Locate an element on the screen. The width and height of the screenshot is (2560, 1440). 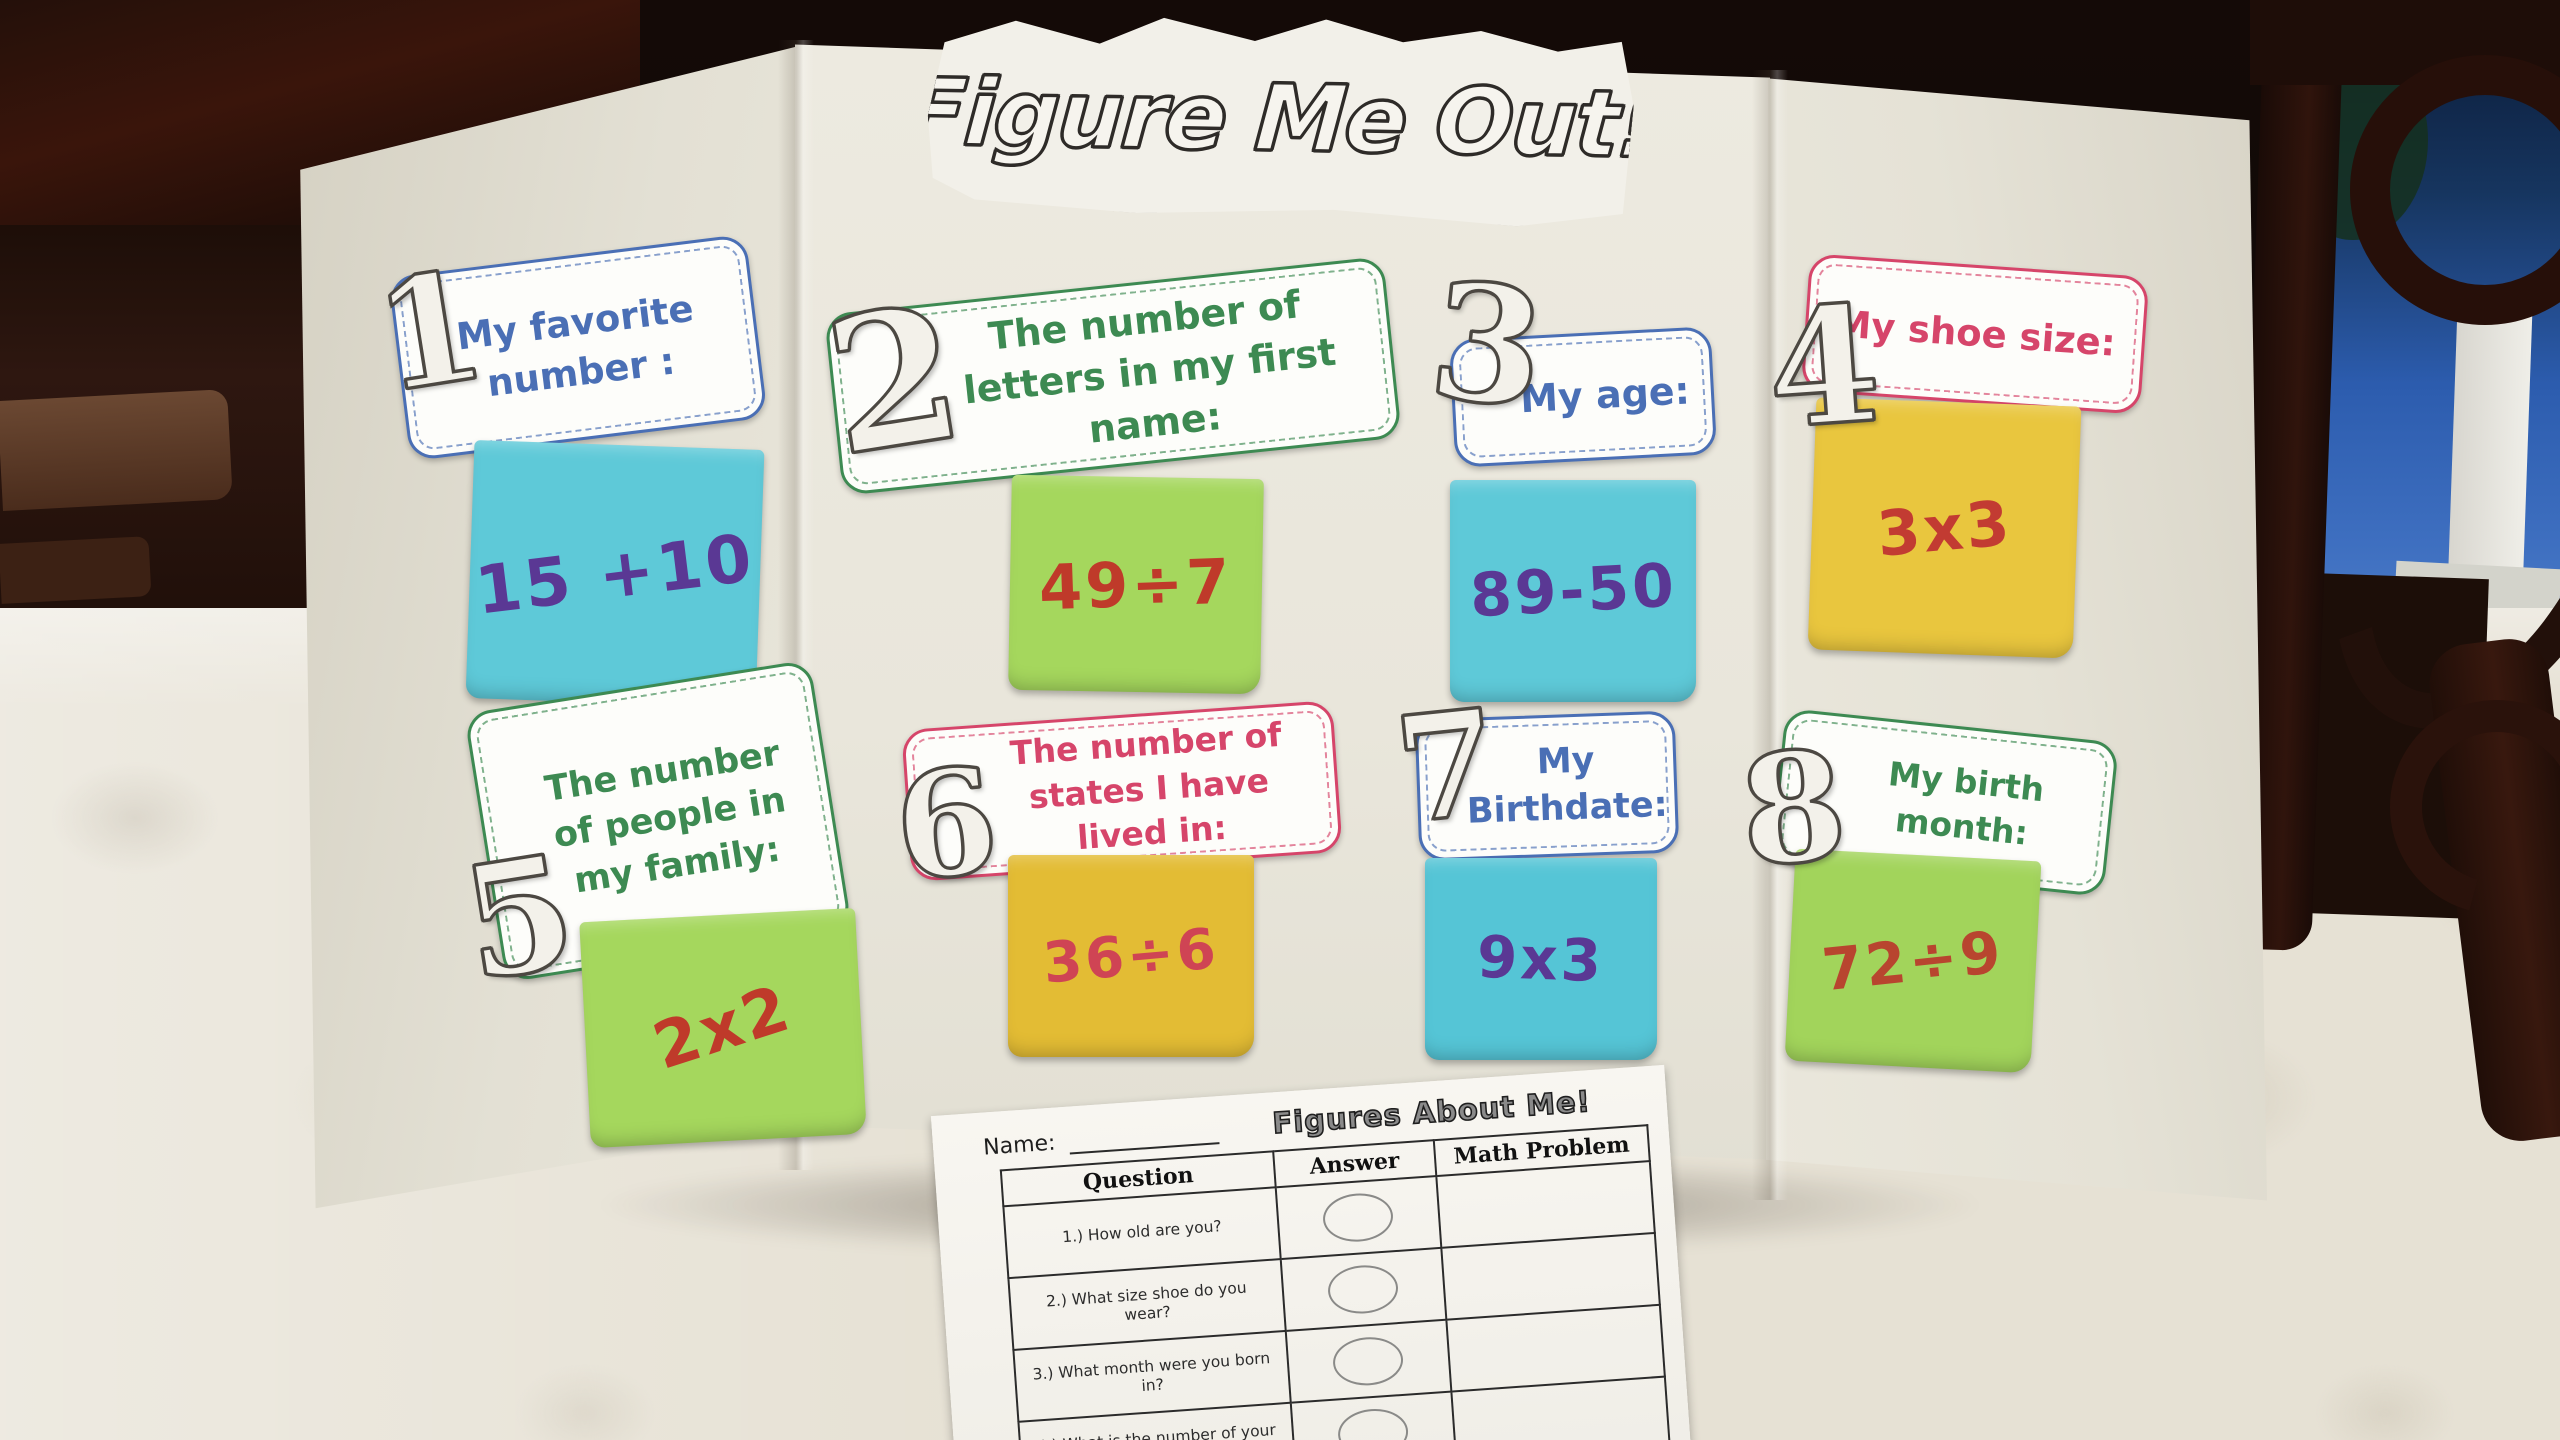
sticky-note-text: 3x3 is located at coordinates (1944, 528).